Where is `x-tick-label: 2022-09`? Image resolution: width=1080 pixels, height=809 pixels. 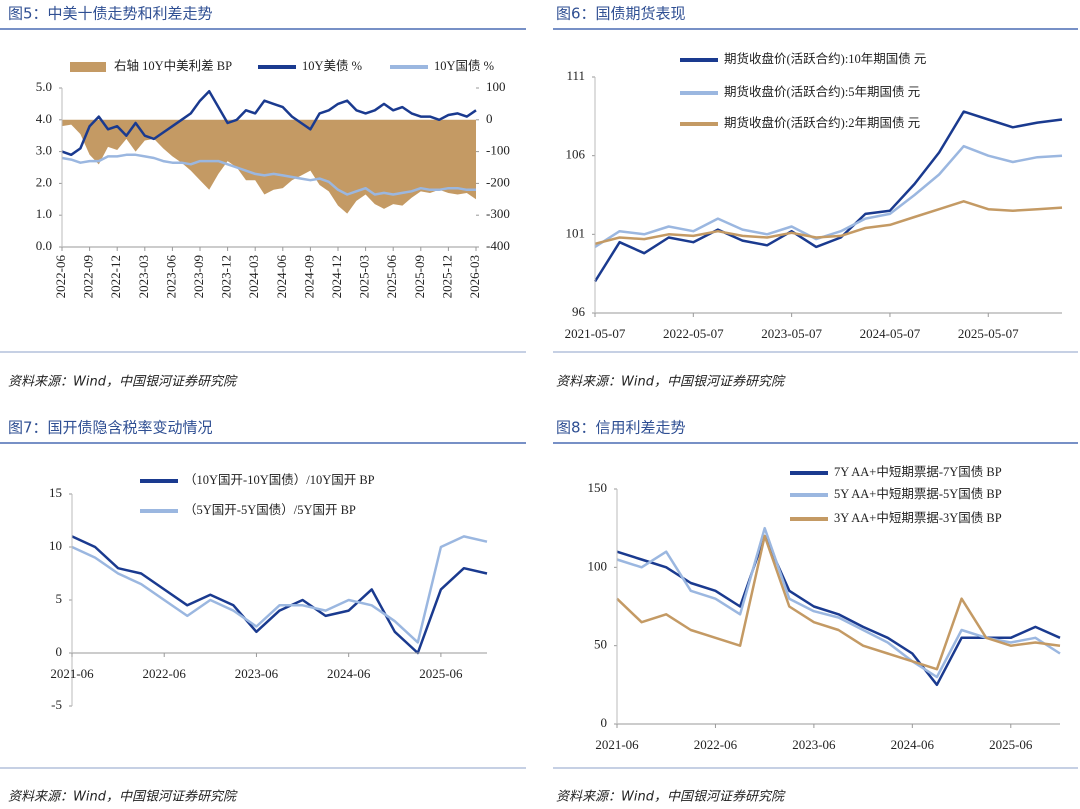
x-tick-label: 2022-09 is located at coordinates (88, 276).